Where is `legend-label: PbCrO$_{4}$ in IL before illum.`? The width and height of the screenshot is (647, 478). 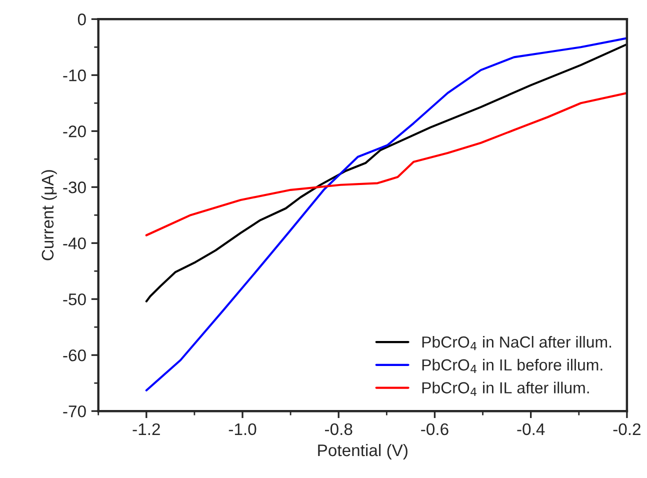
legend-label: PbCrO$_{4}$ in IL before illum. is located at coordinates (512, 366).